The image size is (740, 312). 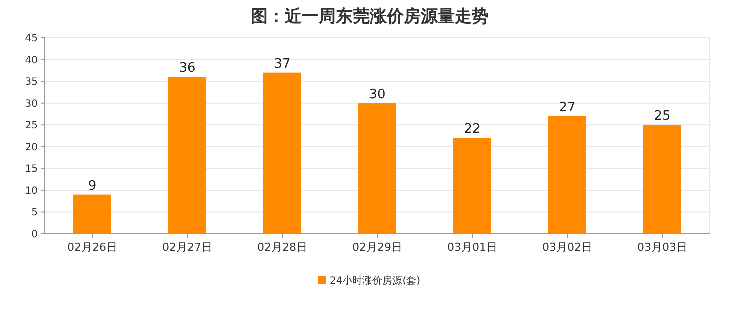 I want to click on x-tick-label: 03月01日, so click(x=473, y=247).